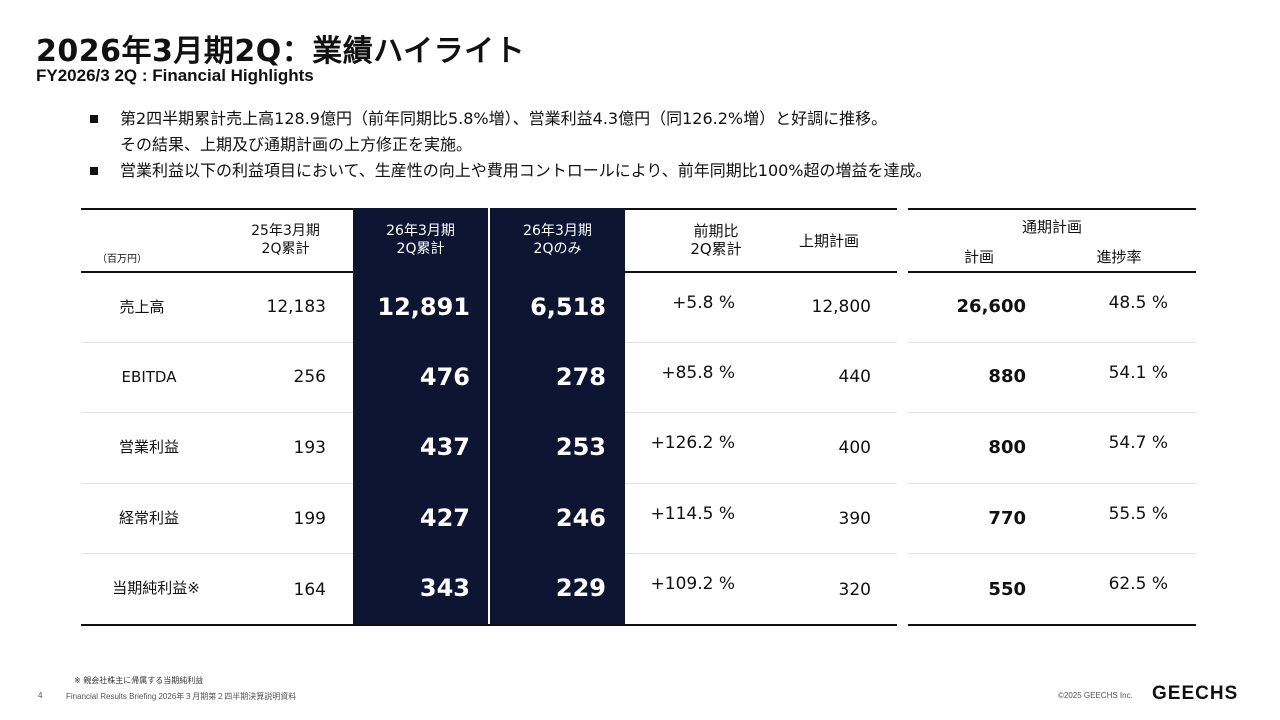 The width and height of the screenshot is (1280, 720). I want to click on current-quarter-column-bg, so click(557, 416).